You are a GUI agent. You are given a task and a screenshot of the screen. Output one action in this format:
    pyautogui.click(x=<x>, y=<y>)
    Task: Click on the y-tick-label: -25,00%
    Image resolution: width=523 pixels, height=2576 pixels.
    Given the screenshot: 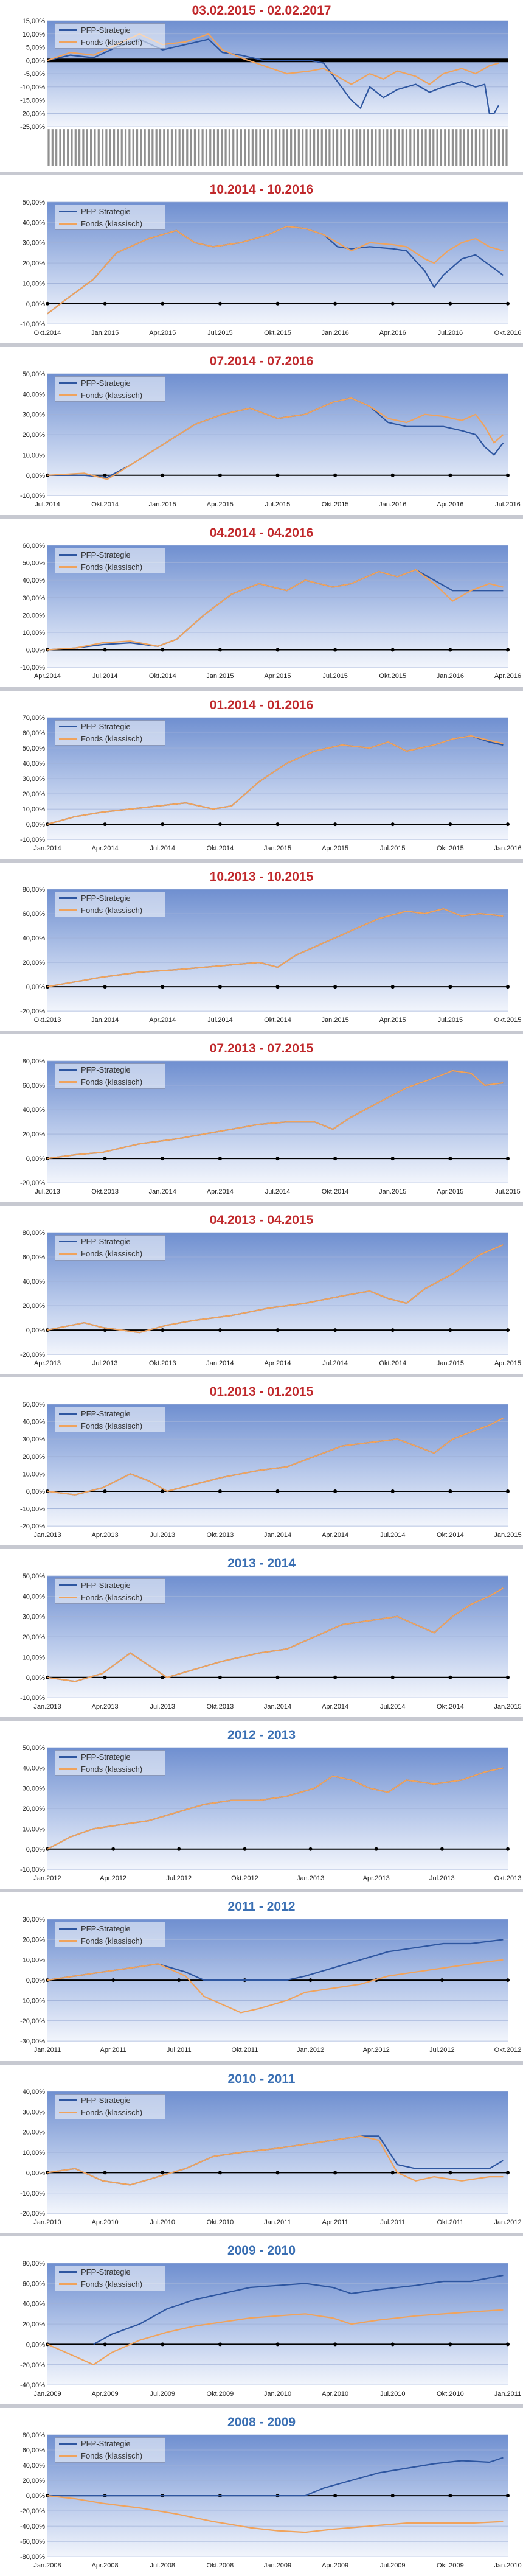 What is the action you would take?
    pyautogui.click(x=33, y=127)
    